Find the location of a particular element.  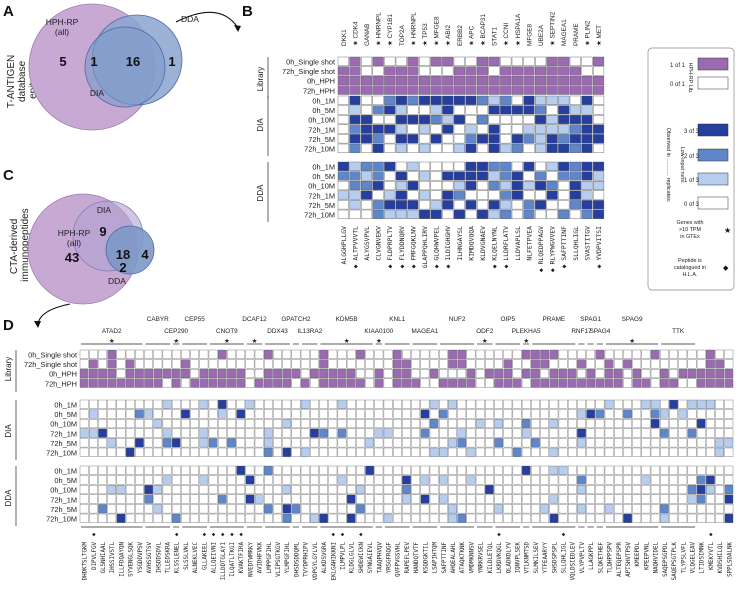

legend-pep-note-3: H.L.A. is located at coordinates (690, 275).